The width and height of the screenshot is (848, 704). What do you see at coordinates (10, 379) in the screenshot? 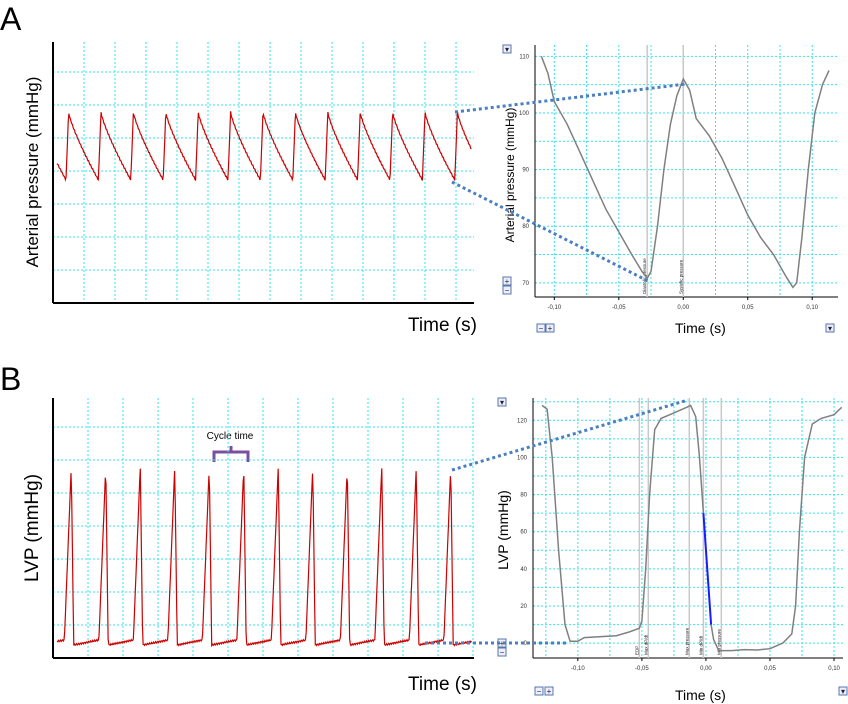
I see `panel-label-b: B` at bounding box center [10, 379].